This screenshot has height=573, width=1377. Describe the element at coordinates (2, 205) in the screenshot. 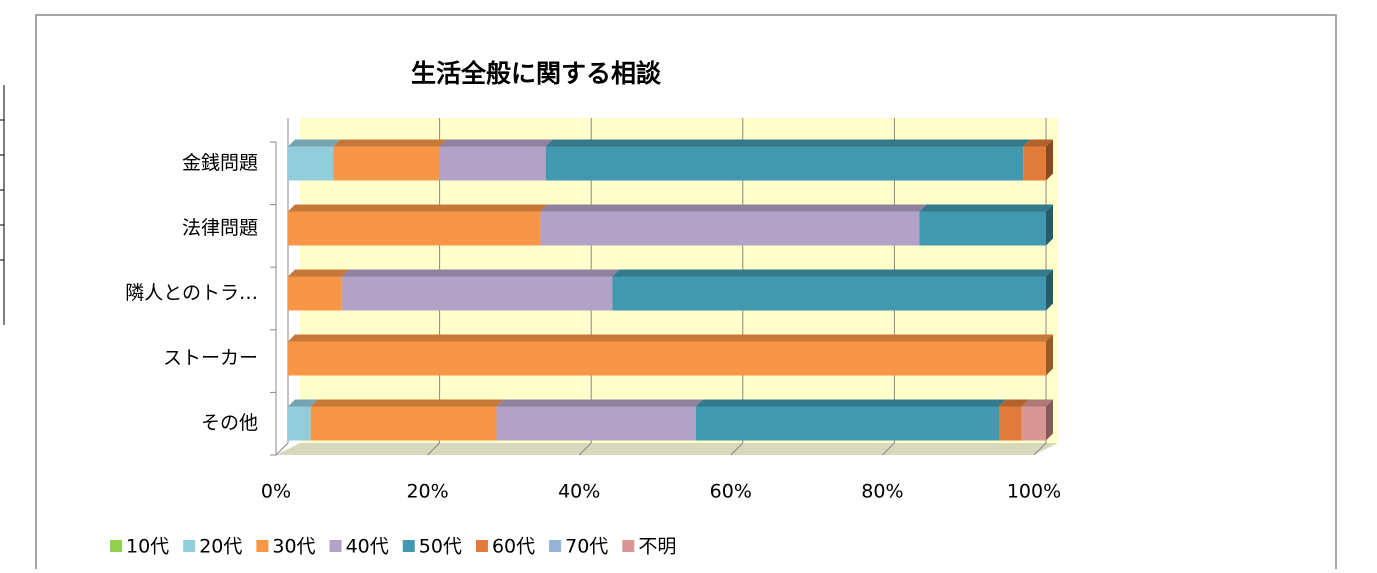

I see `side-table` at that location.